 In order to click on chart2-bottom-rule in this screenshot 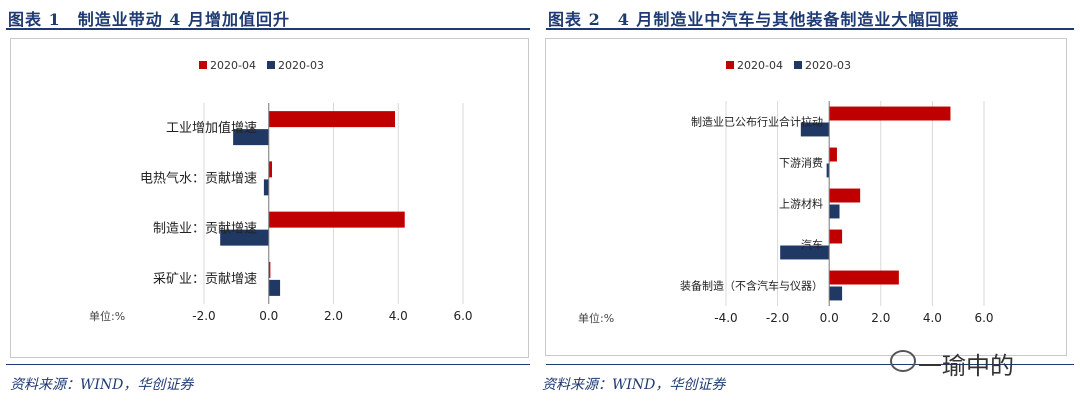, I will do `click(810, 364)`.